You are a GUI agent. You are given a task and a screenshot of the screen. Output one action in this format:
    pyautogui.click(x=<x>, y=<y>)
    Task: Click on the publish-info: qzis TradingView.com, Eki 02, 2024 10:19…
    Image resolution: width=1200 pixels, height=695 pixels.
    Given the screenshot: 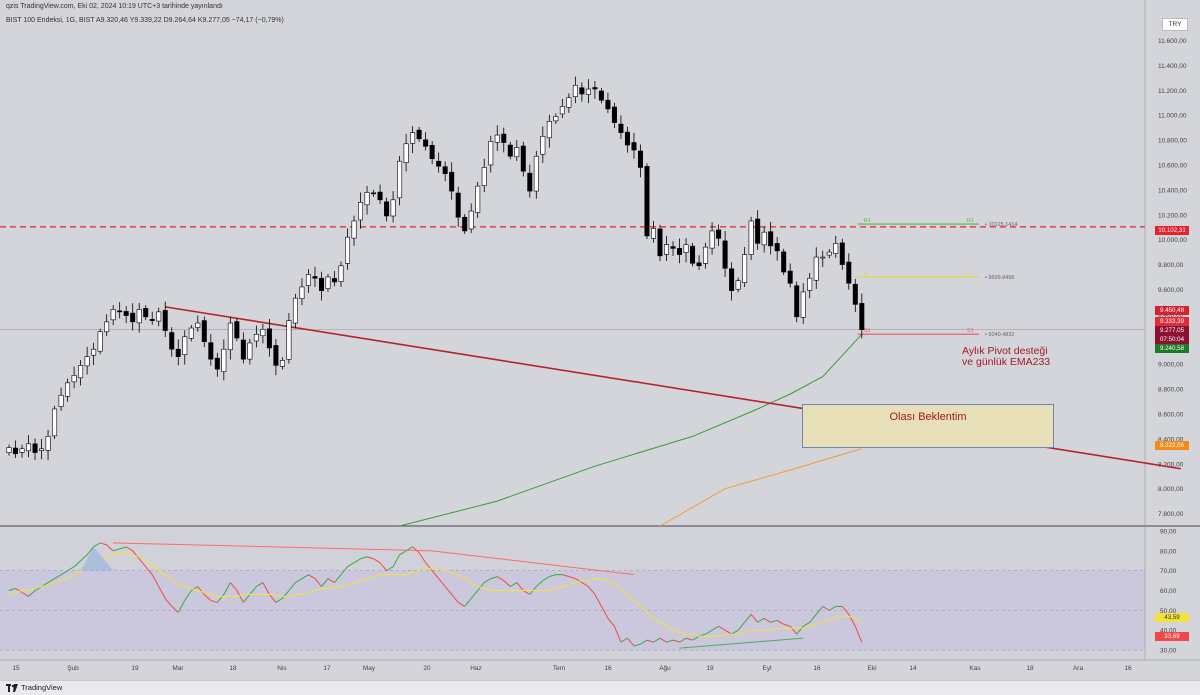 What is the action you would take?
    pyautogui.click(x=114, y=6)
    